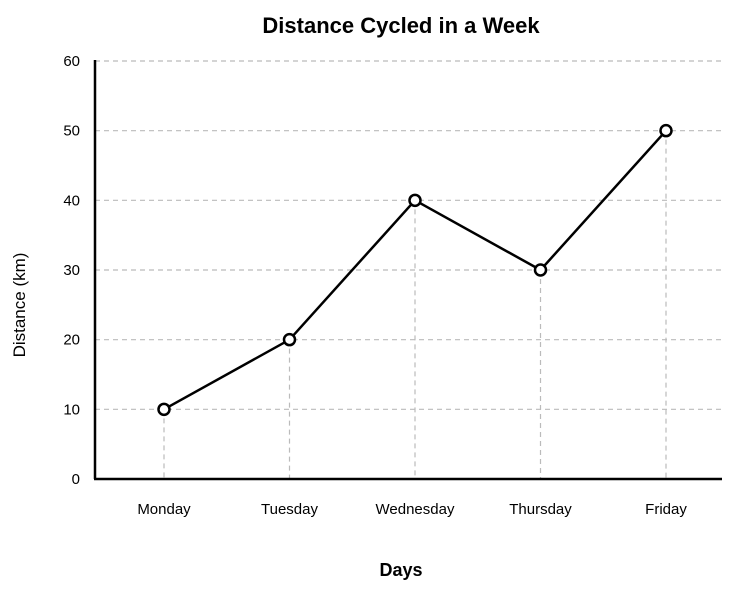 This screenshot has height=604, width=736. I want to click on y-tick-label: 60, so click(71, 61).